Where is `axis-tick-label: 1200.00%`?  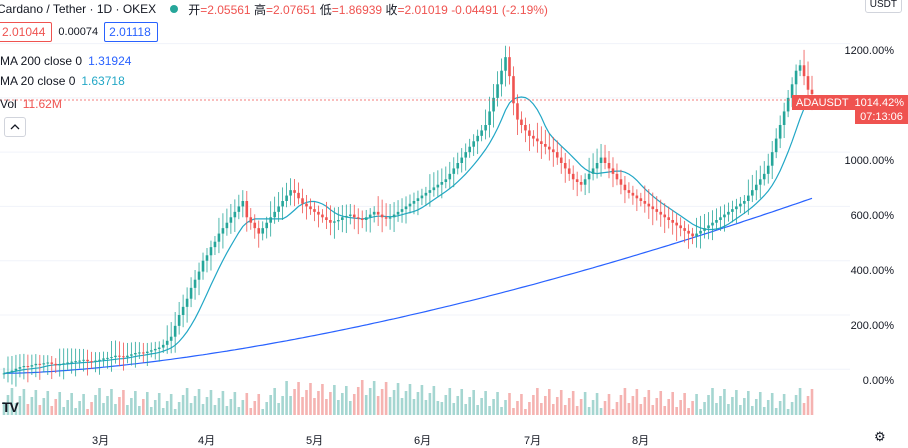 axis-tick-label: 1200.00% is located at coordinates (869, 51).